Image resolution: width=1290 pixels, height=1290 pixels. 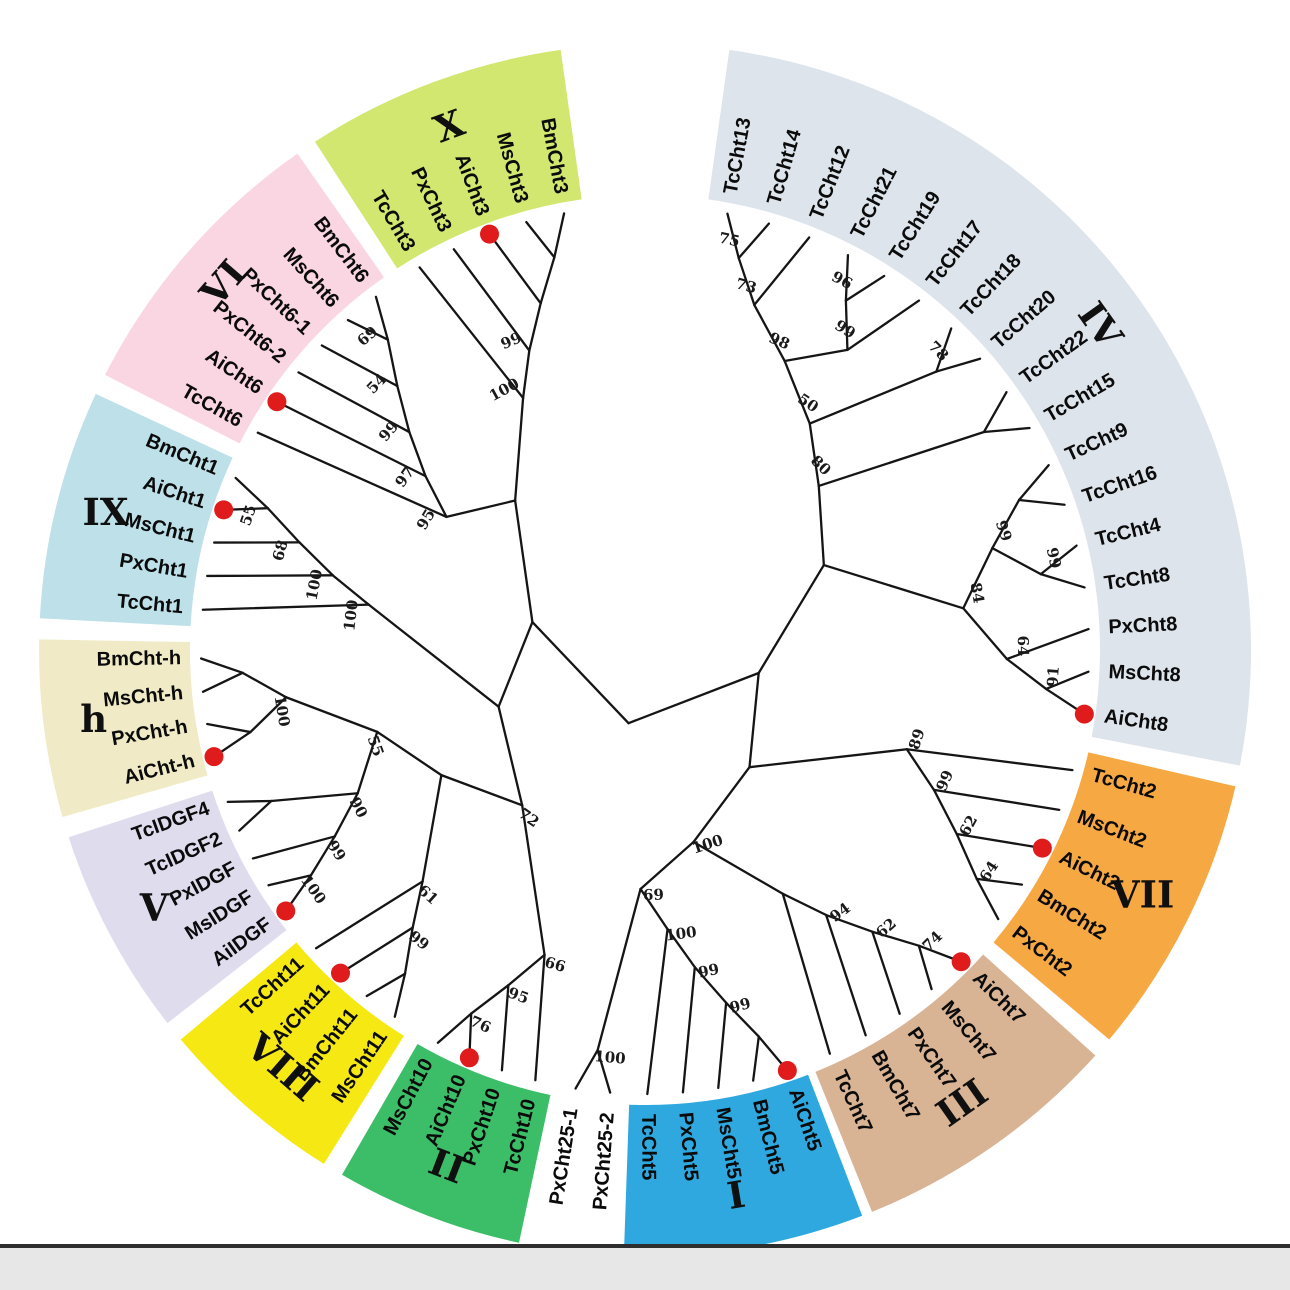 What do you see at coordinates (518, 995) in the screenshot?
I see `bootstrap-value: 95` at bounding box center [518, 995].